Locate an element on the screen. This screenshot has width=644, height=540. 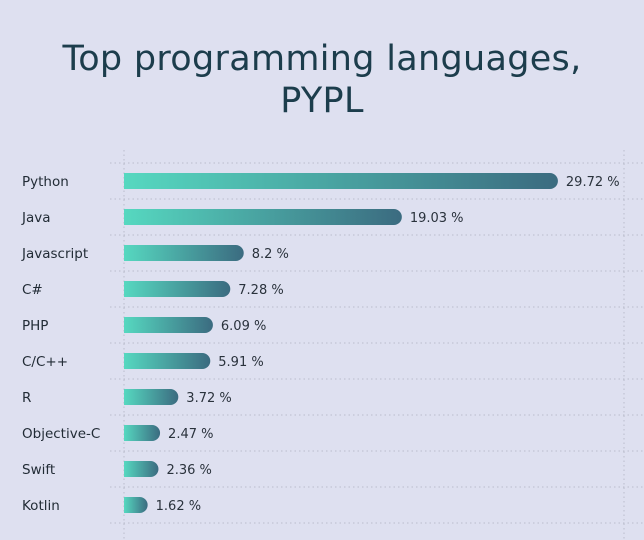
category-label: Java is located at coordinates (36, 218).